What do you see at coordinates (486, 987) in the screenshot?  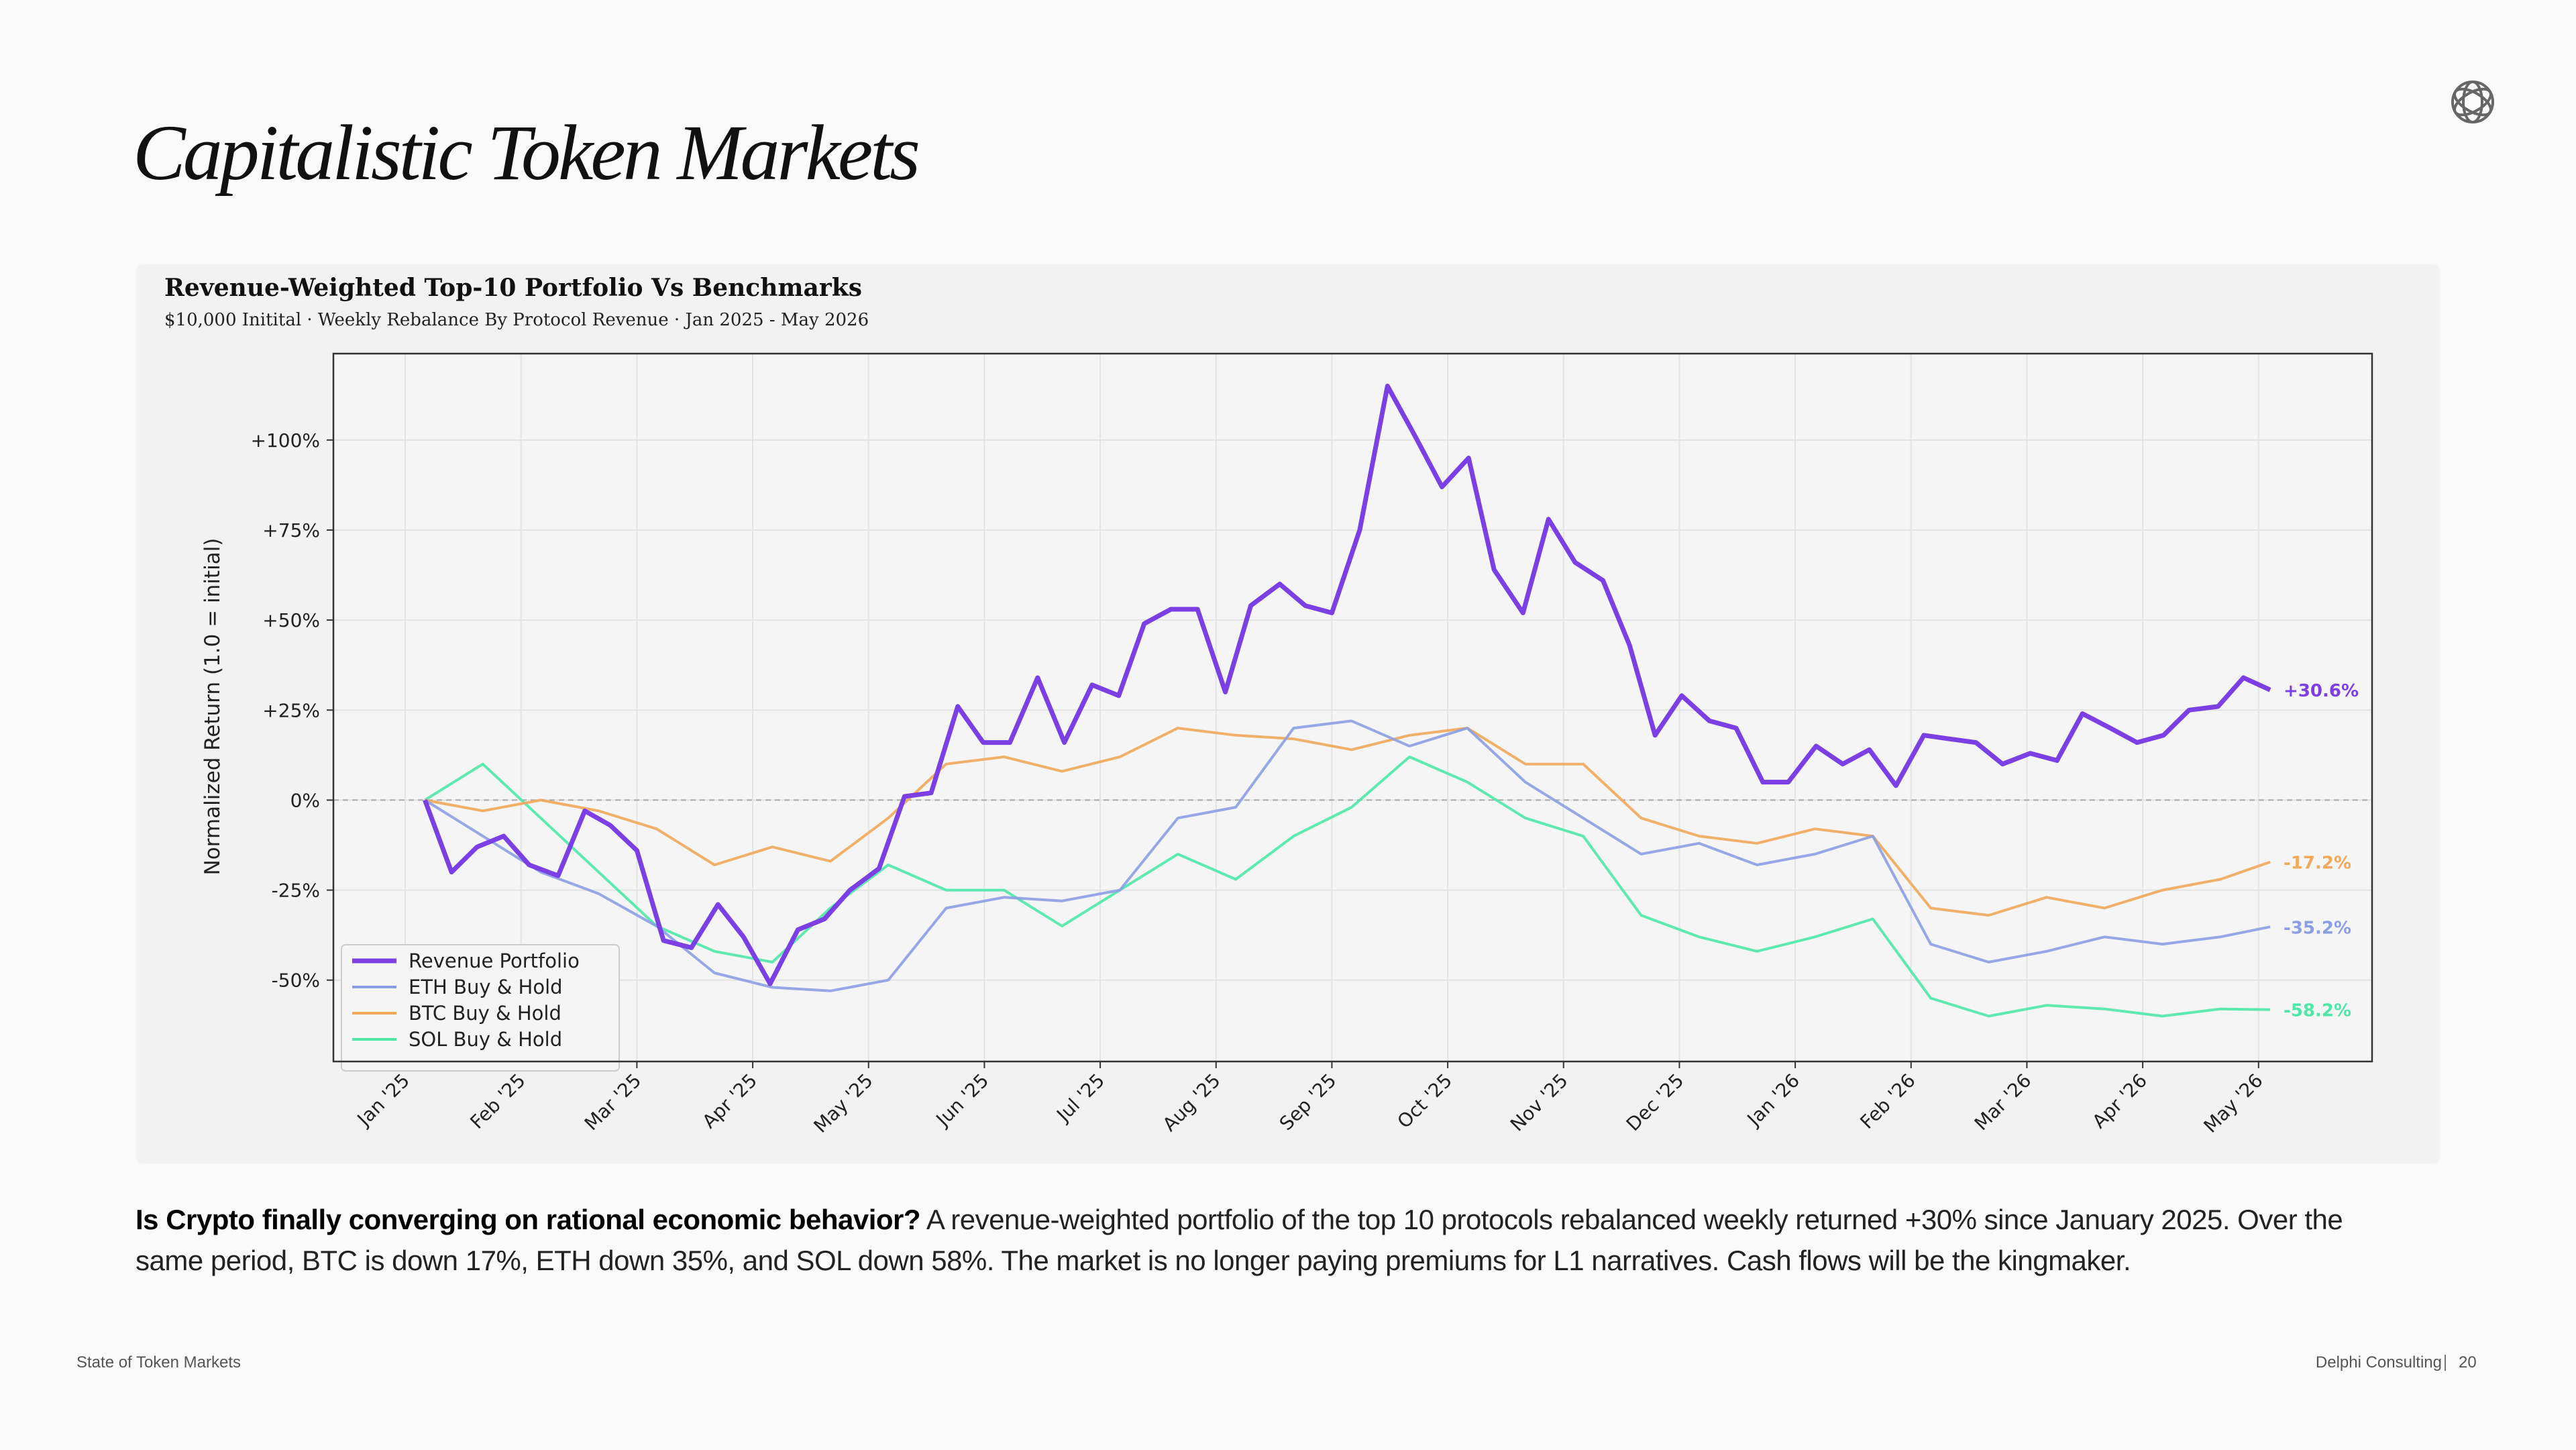 I see `legend-label: ETH Buy & Hold` at bounding box center [486, 987].